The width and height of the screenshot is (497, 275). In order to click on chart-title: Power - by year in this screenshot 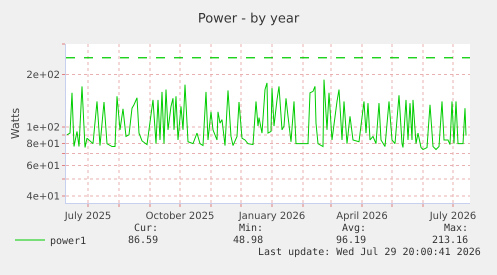, I will do `click(249, 19)`.